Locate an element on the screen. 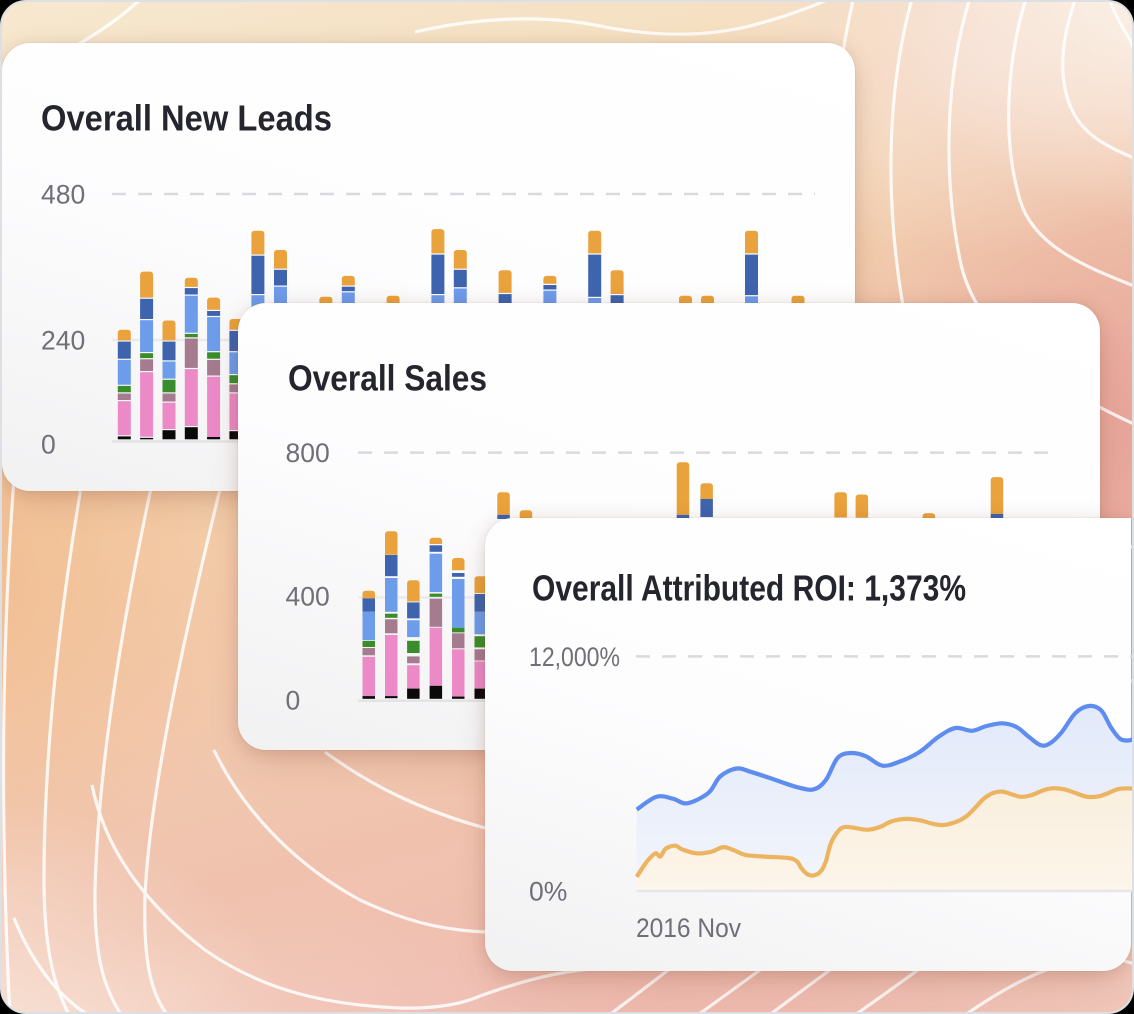  svg-text: Overall Sales is located at coordinates (387, 378).